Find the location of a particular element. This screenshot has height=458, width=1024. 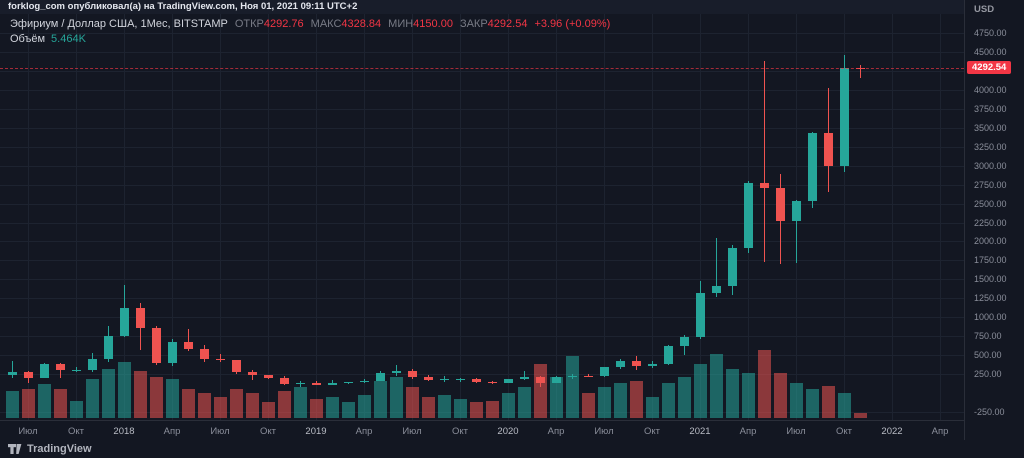

tradingview-logo: TradingView is located at coordinates (50, 449).